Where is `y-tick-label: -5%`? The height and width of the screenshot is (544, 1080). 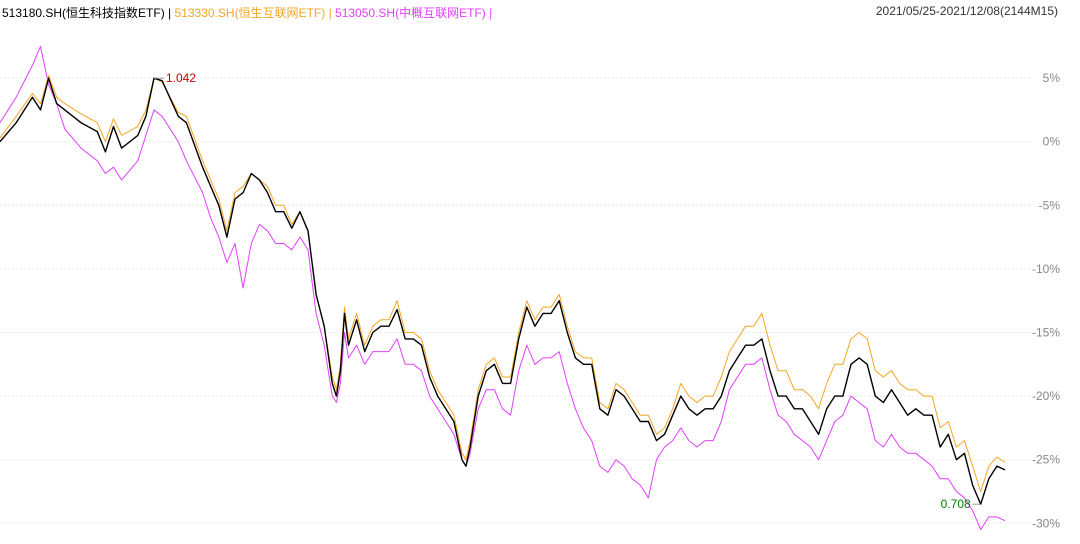
y-tick-label: -5% is located at coordinates (1050, 205).